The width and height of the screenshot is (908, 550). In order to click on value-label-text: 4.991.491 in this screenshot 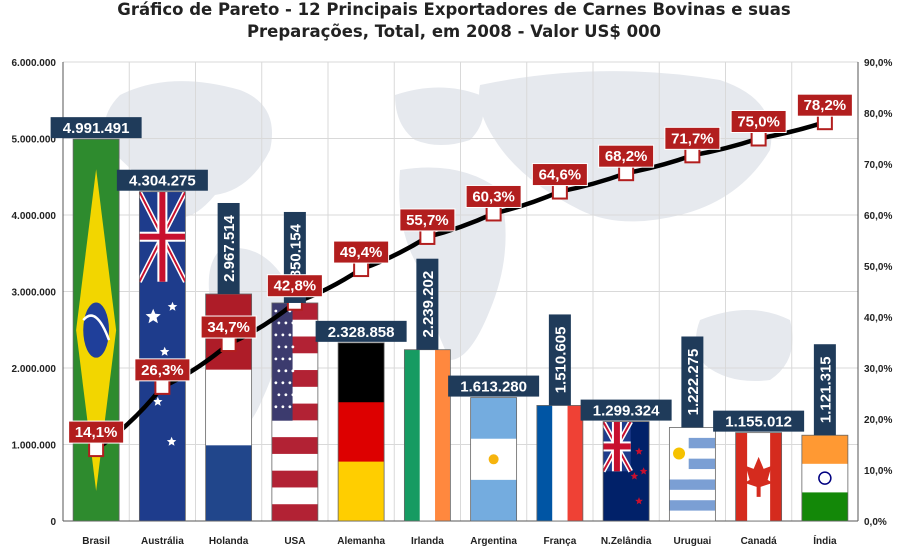, I will do `click(96, 128)`.